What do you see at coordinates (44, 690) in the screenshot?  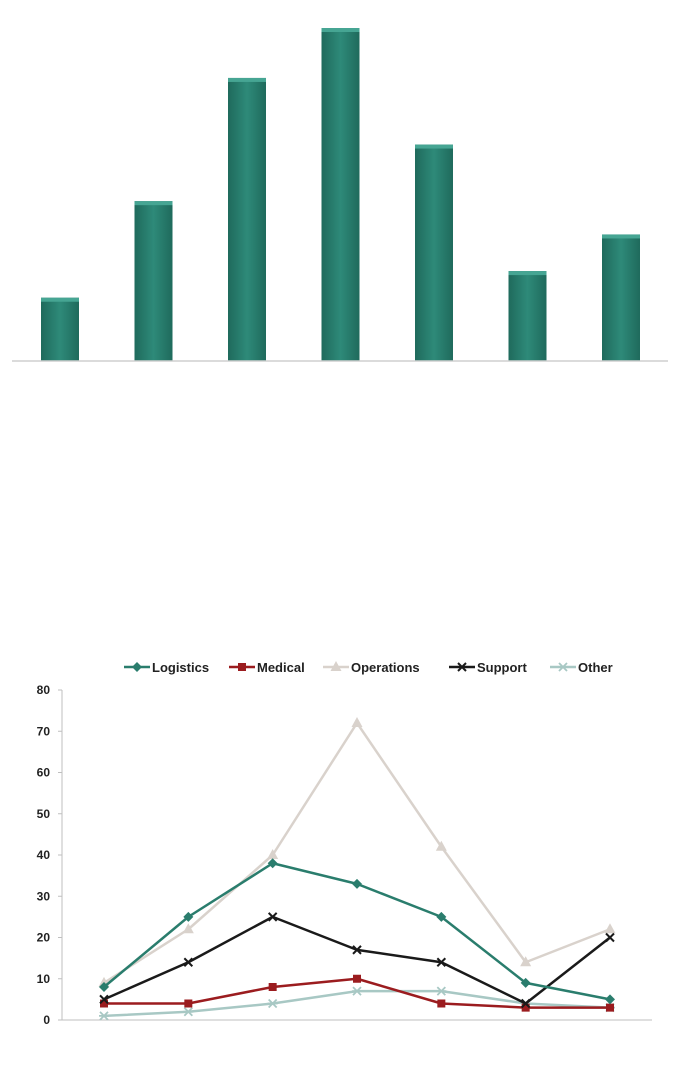 I see `y-tick-label: 80` at bounding box center [44, 690].